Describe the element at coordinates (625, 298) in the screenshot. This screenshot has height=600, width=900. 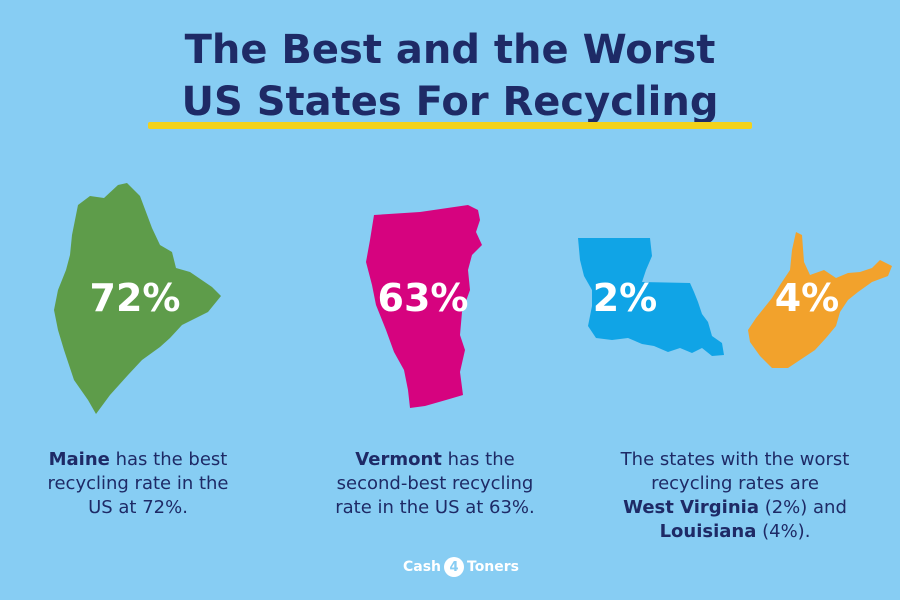
I see `louisiana-rate: 2%` at that location.